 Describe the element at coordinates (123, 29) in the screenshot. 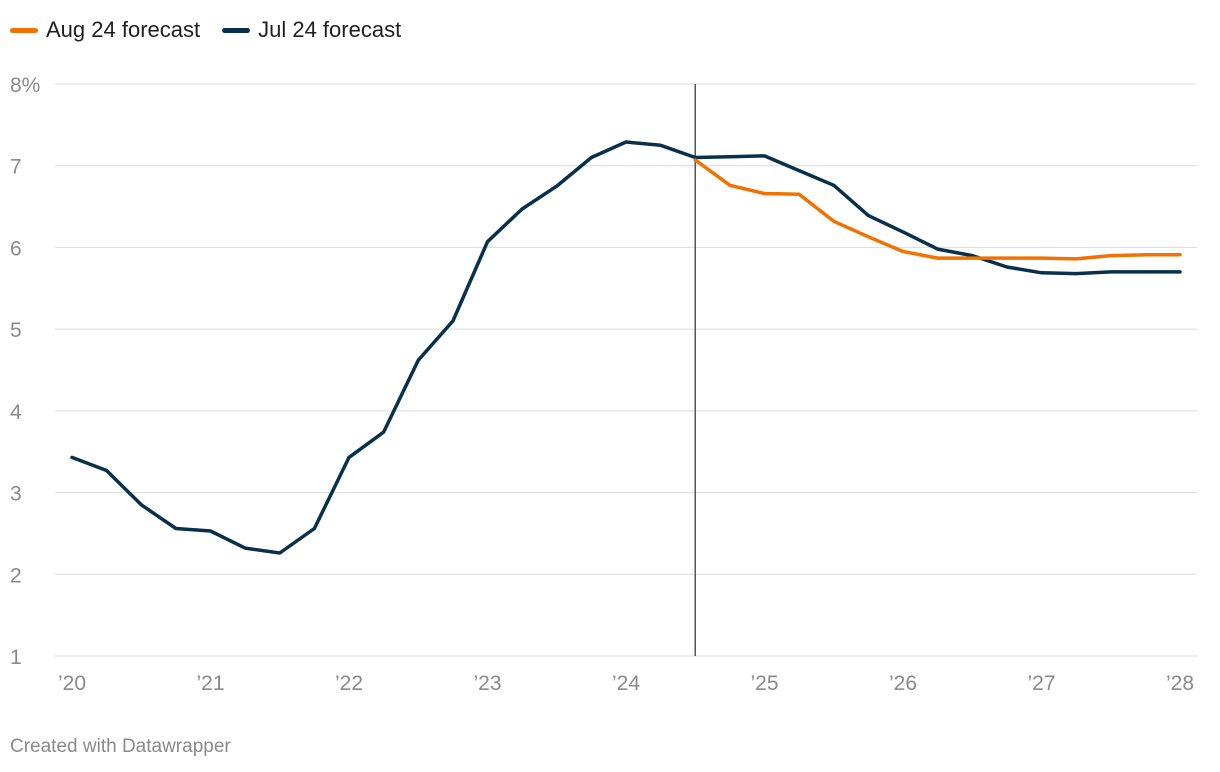

I see `legend-label-aug-24: Aug 24 forecast` at that location.